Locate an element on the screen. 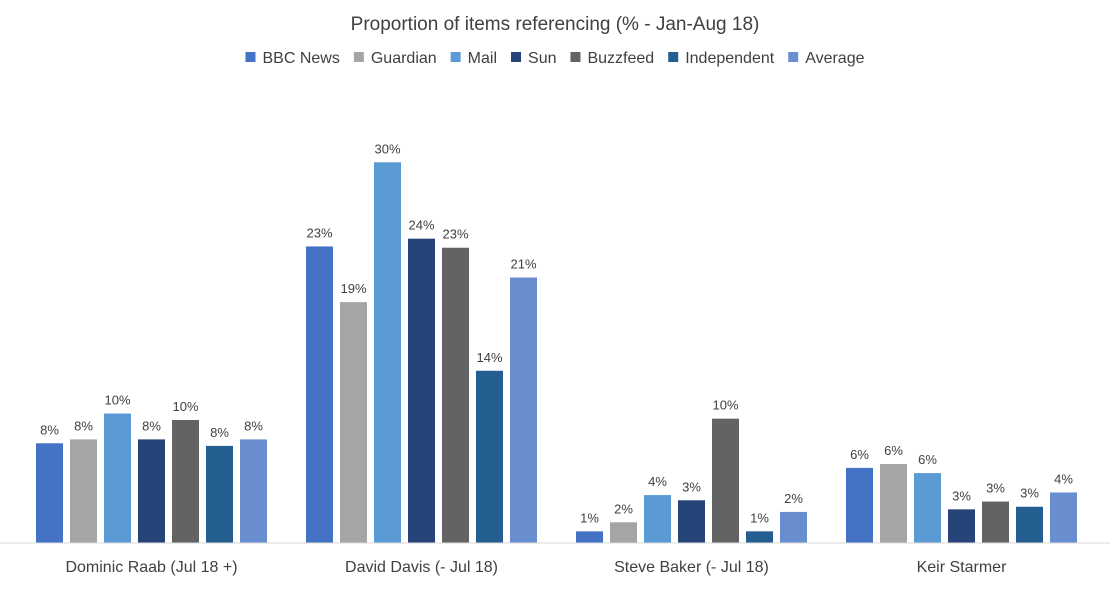 The width and height of the screenshot is (1110, 591). legend-item-guardian: Guardian is located at coordinates (395, 58).